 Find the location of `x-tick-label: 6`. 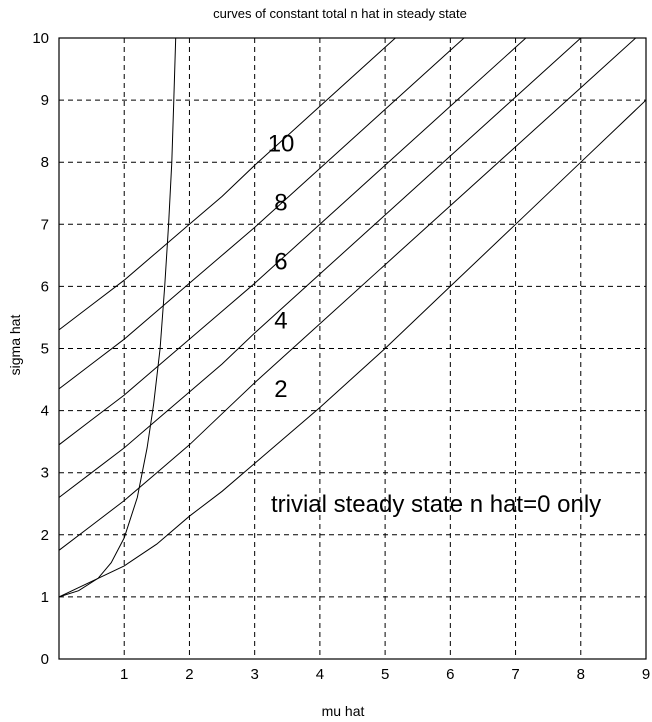

x-tick-label: 6 is located at coordinates (450, 674).